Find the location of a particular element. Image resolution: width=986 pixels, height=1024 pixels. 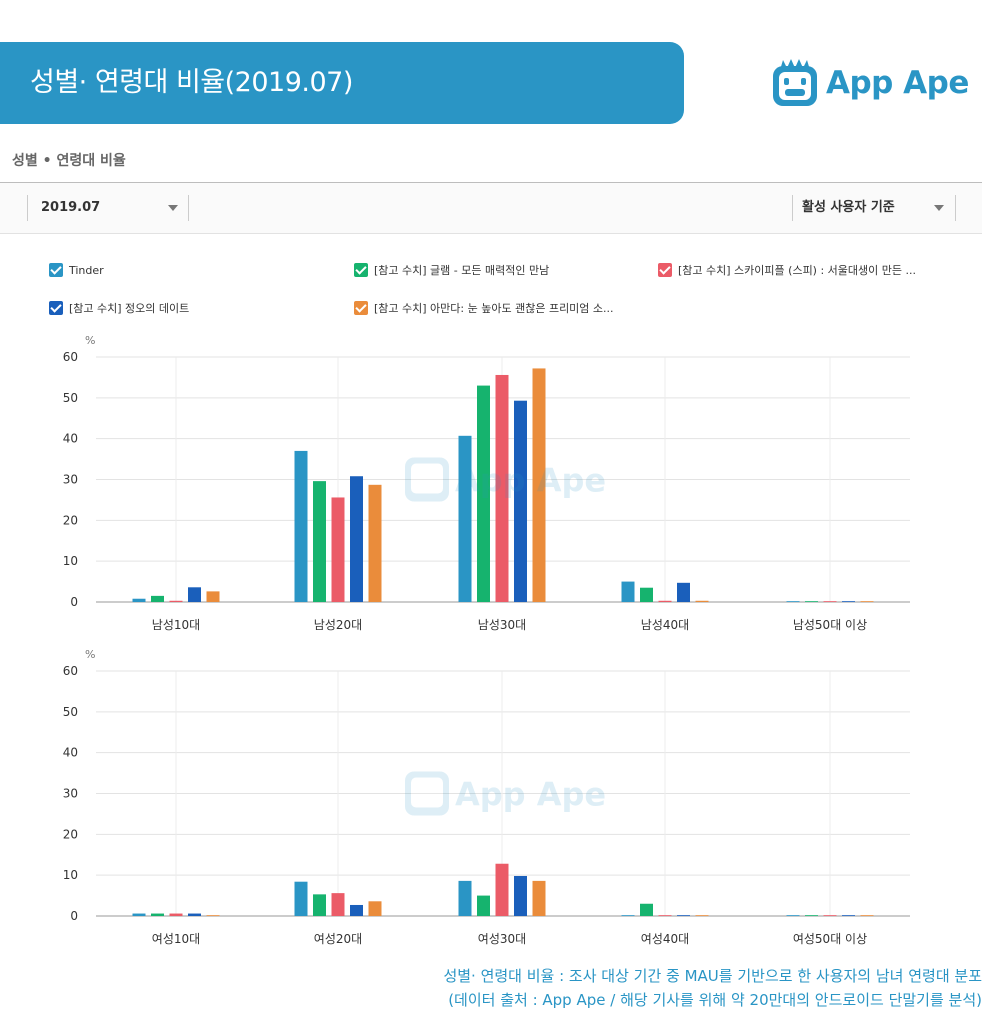

legend-item-glam: [참고 수치] 글램 - 모든 매력적인 만남 is located at coordinates (451, 270).